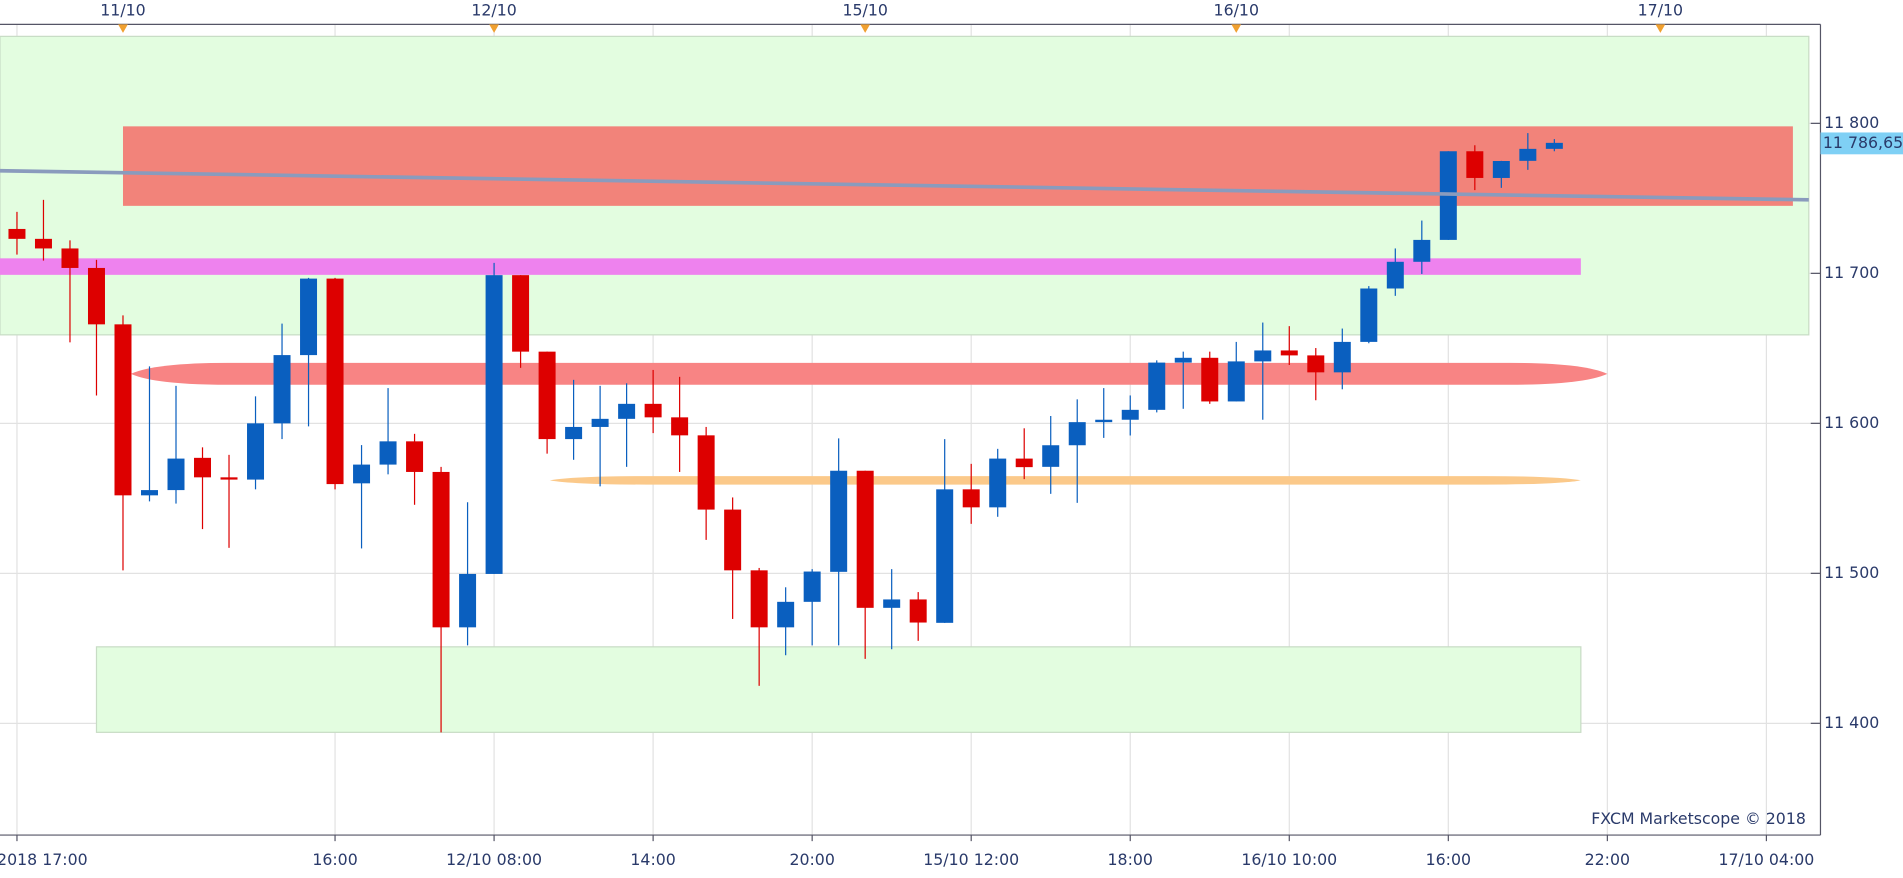 This screenshot has height=878, width=1903. I want to click on x-tick-label: 14:00, so click(652, 859).